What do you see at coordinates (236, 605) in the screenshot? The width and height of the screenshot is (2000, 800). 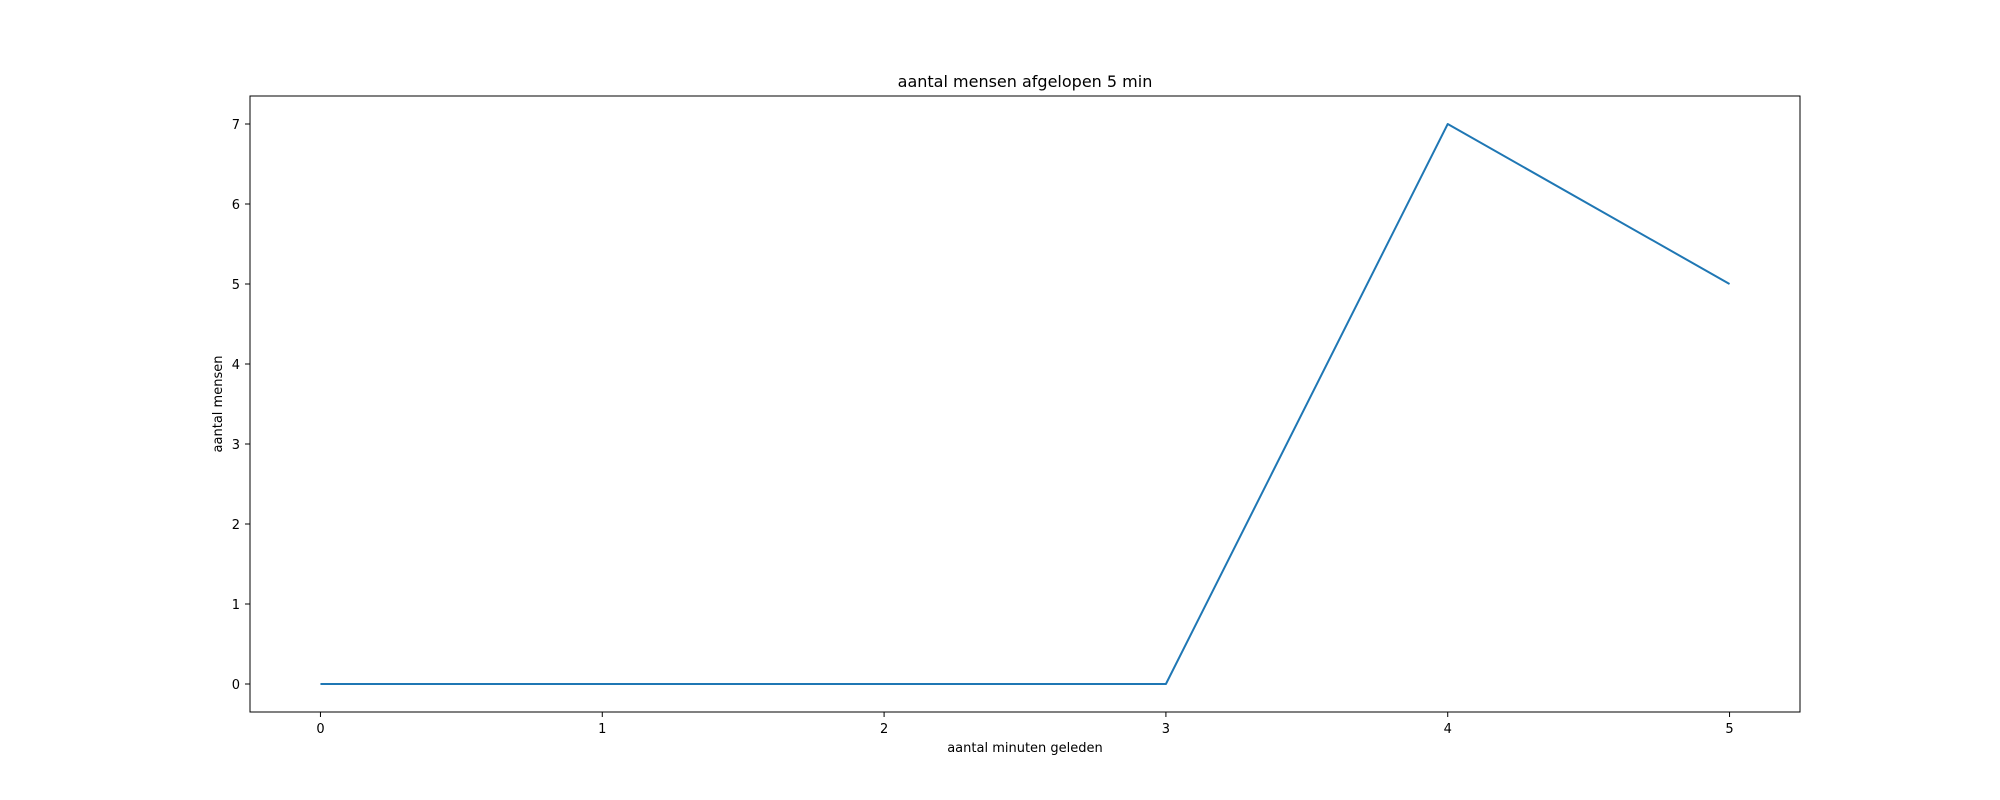 I see `y-tick-label: 1` at bounding box center [236, 605].